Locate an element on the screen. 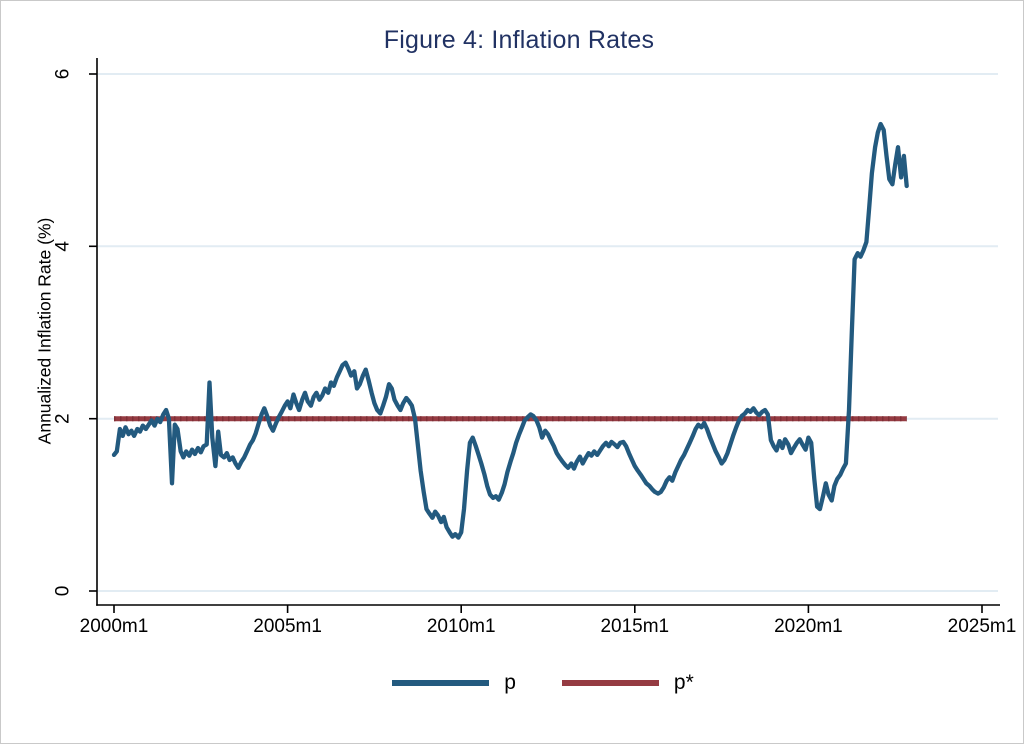 The height and width of the screenshot is (744, 1024). legend-label-p-star: p* is located at coordinates (683, 682).